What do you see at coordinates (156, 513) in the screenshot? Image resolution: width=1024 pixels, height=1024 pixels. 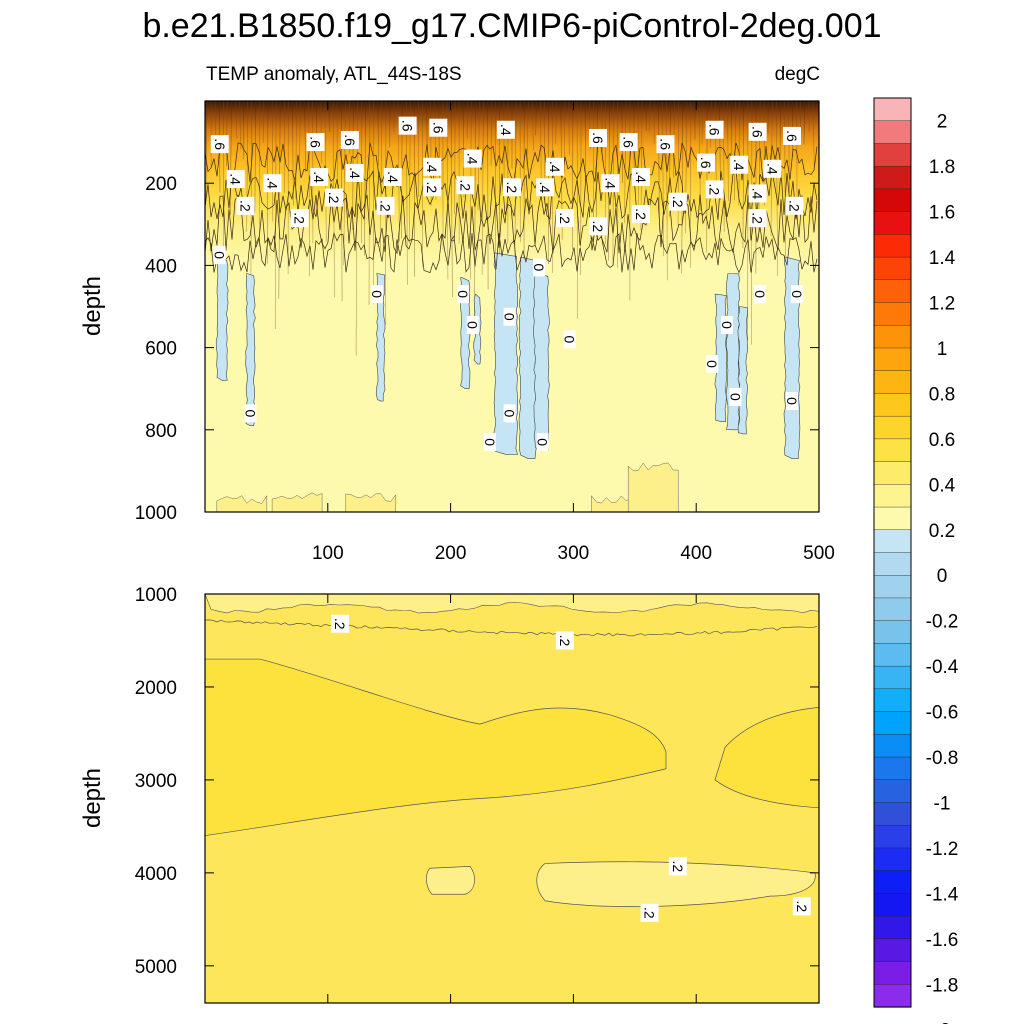 I see `y-tick-label: 1000` at bounding box center [156, 513].